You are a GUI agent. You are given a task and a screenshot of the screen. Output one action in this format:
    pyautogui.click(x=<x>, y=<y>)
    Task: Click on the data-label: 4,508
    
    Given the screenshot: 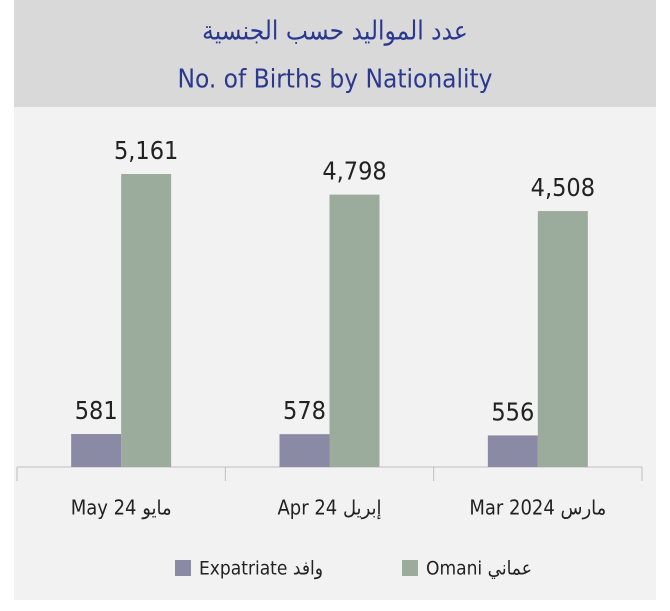 What is the action you would take?
    pyautogui.click(x=563, y=187)
    